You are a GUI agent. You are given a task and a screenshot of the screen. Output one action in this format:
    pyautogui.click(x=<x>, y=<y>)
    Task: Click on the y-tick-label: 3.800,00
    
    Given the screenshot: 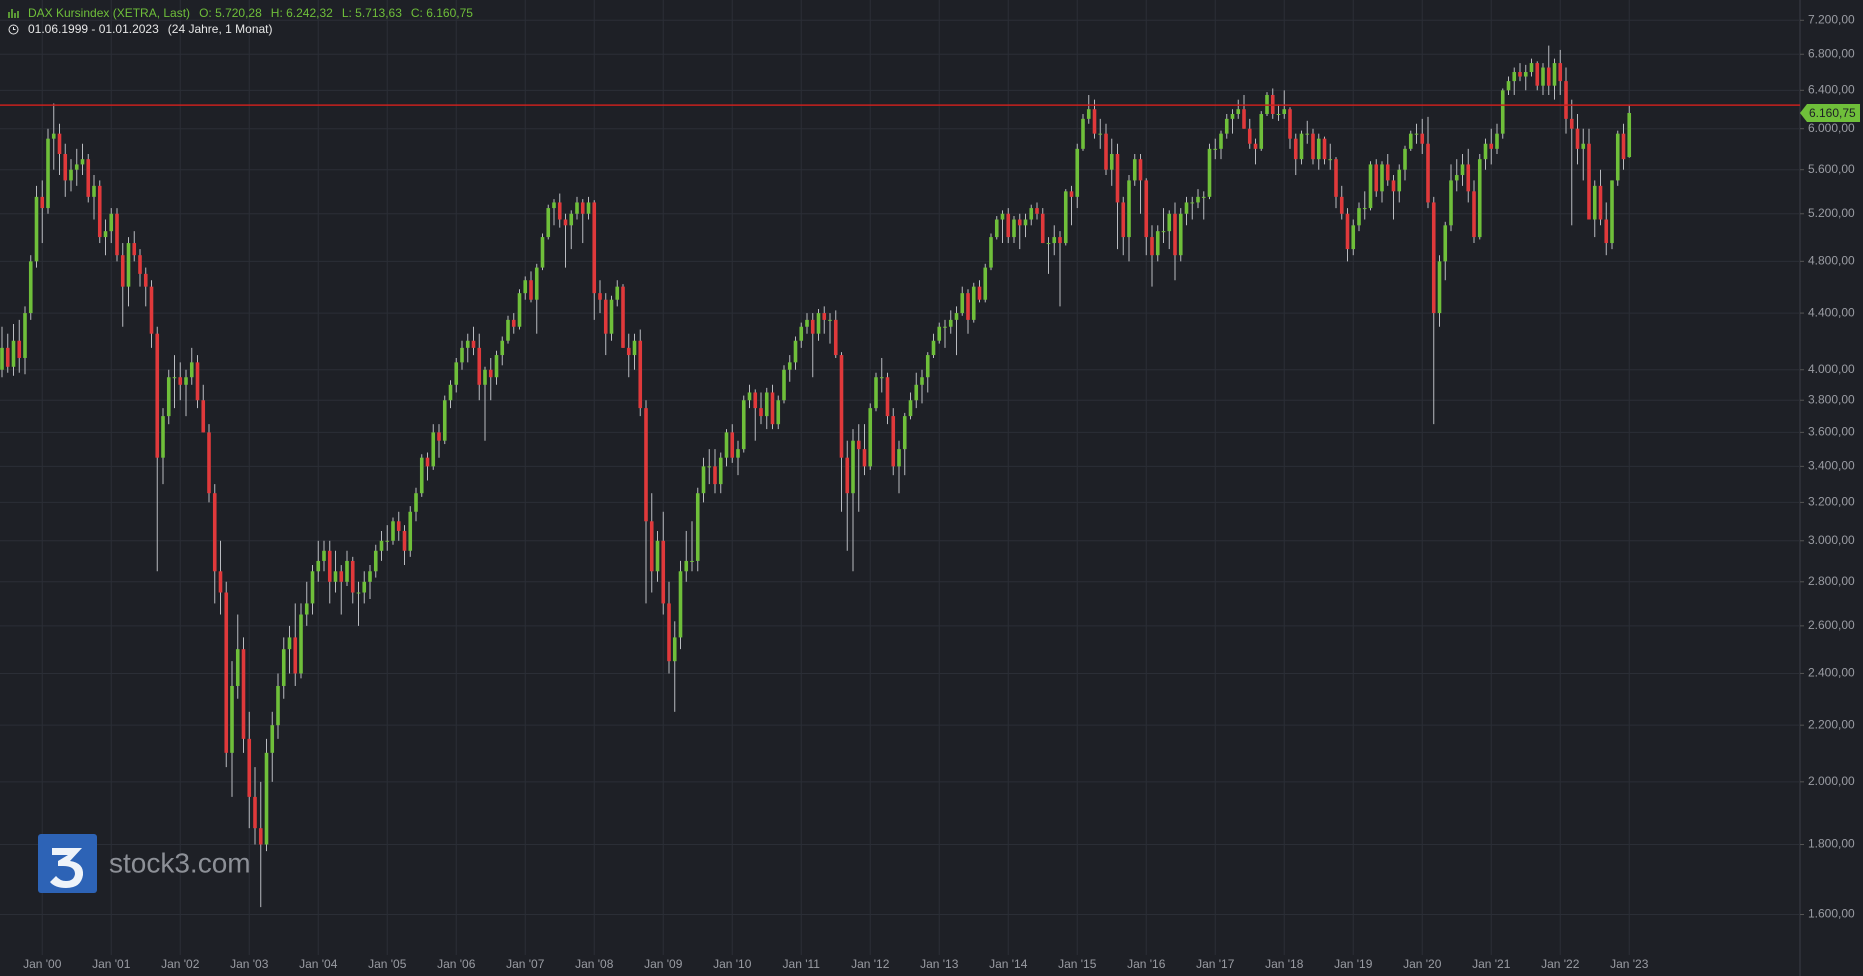 What is the action you would take?
    pyautogui.click(x=1831, y=399)
    